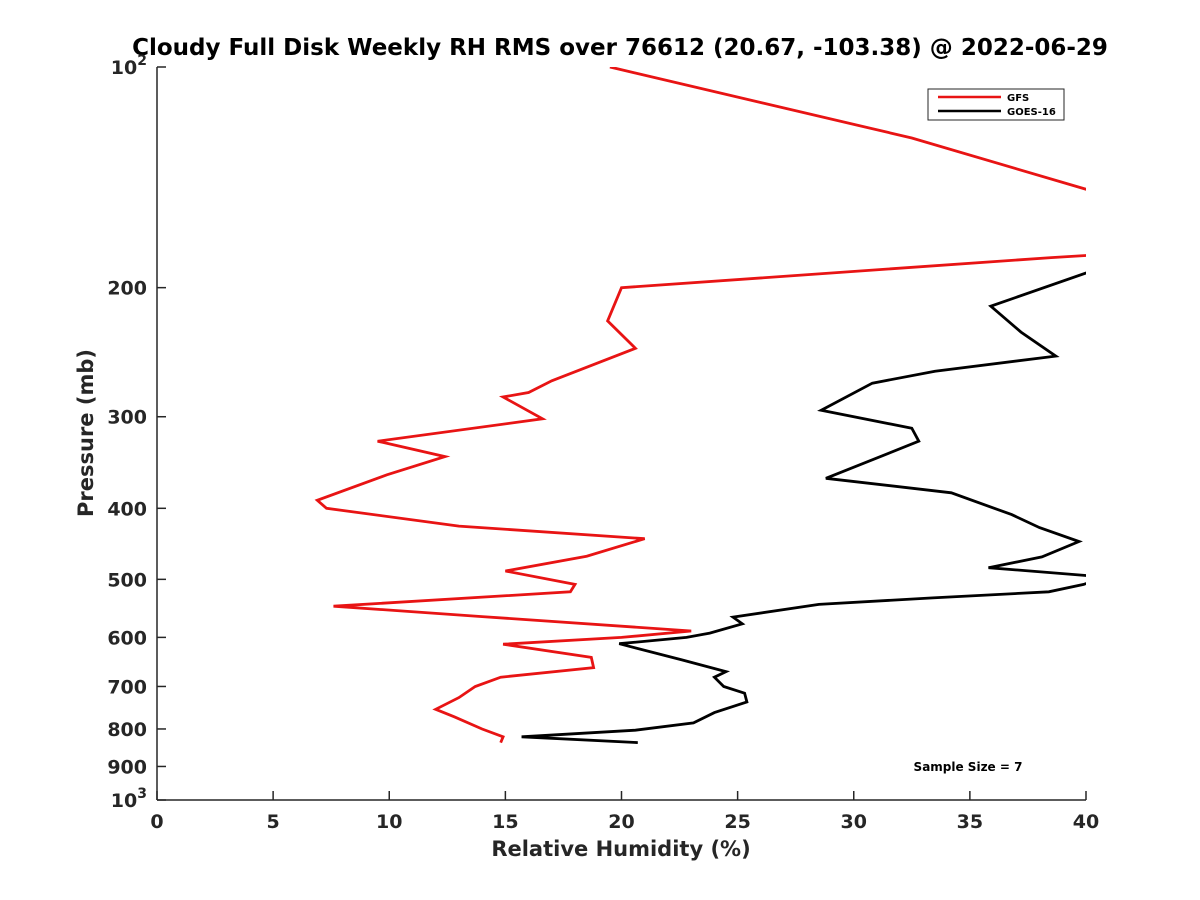  I want to click on x-tick-label: 20, so click(621, 822).